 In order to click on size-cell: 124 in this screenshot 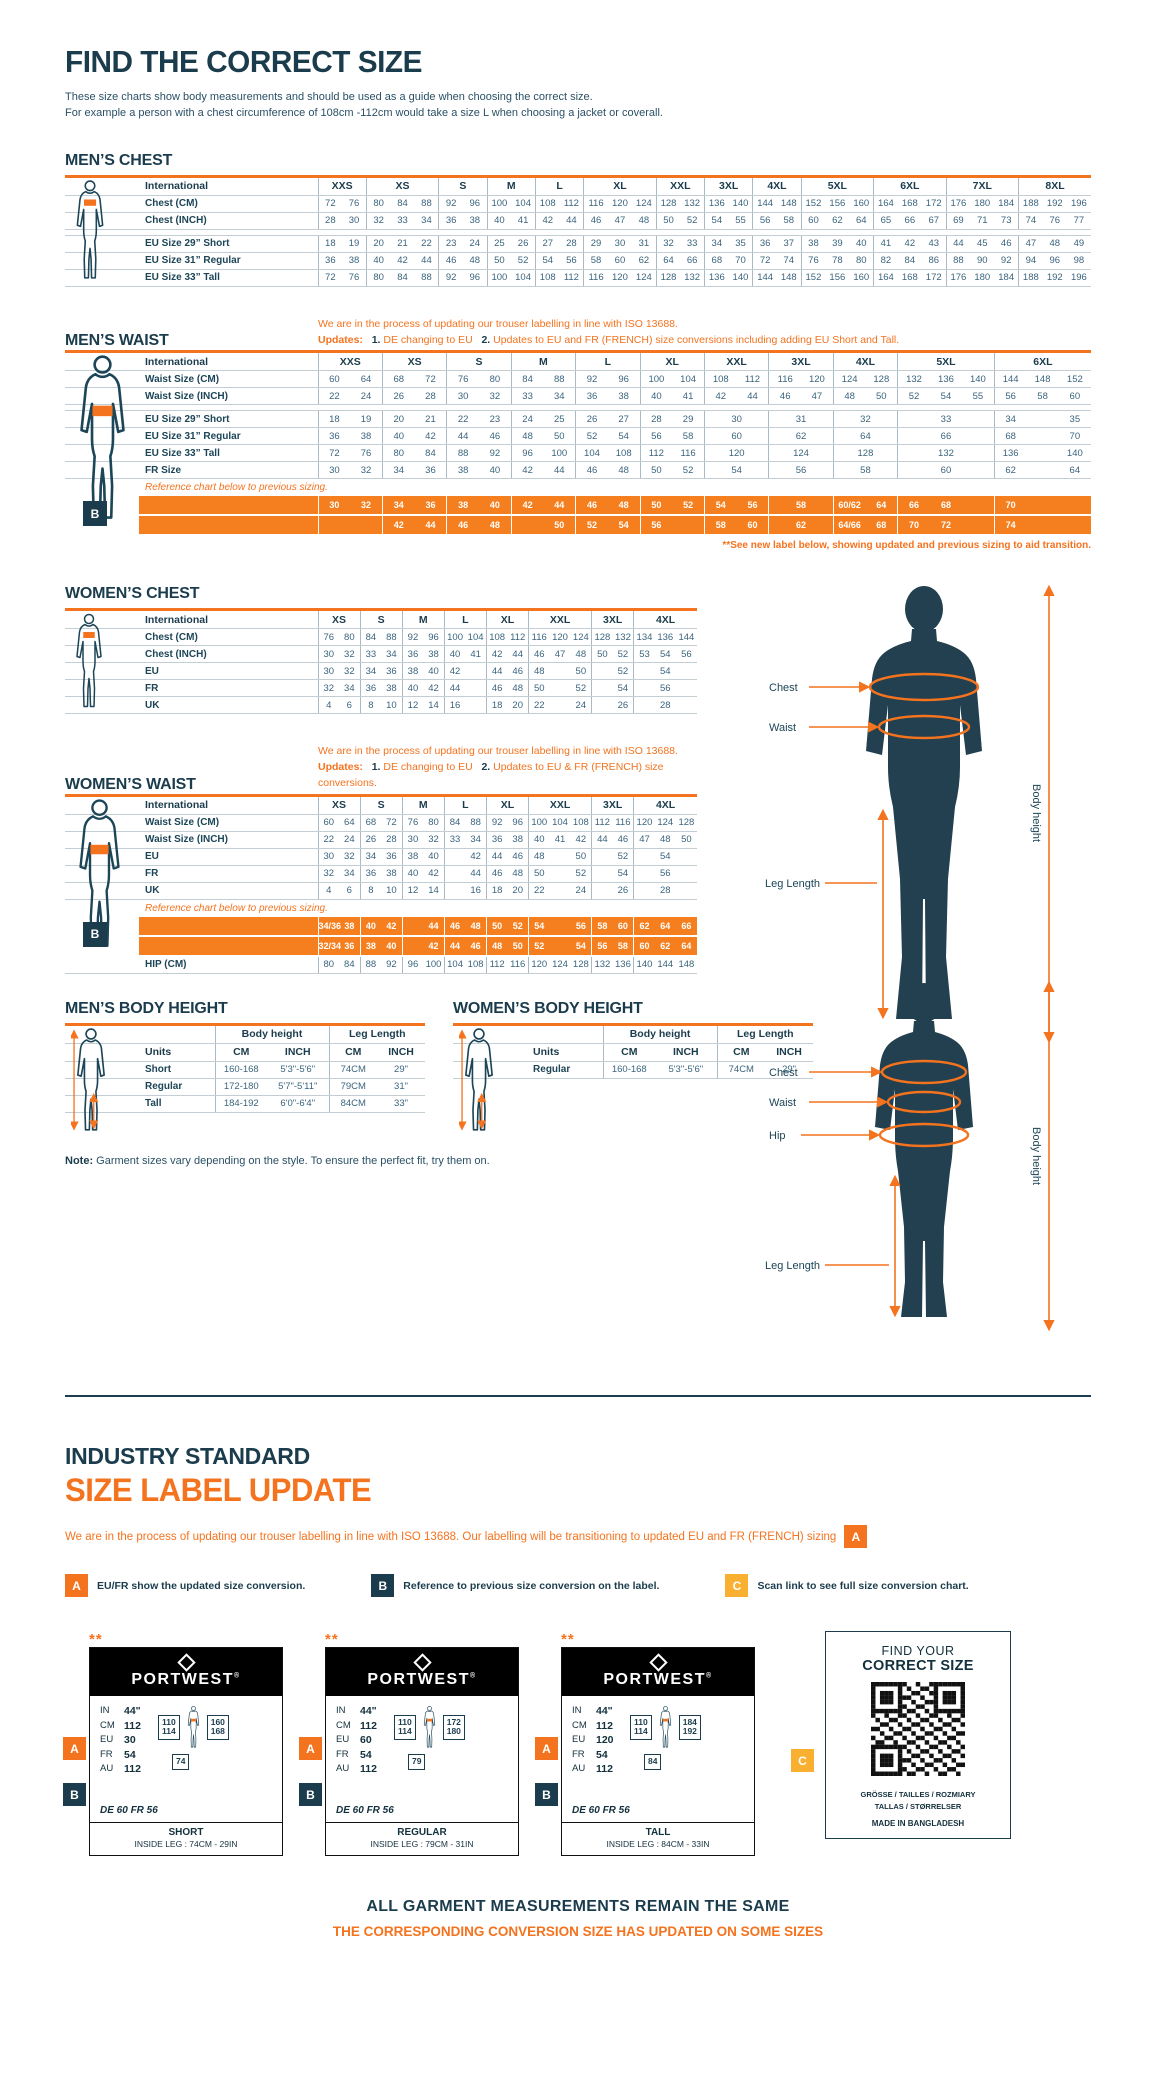, I will do `click(560, 964)`.